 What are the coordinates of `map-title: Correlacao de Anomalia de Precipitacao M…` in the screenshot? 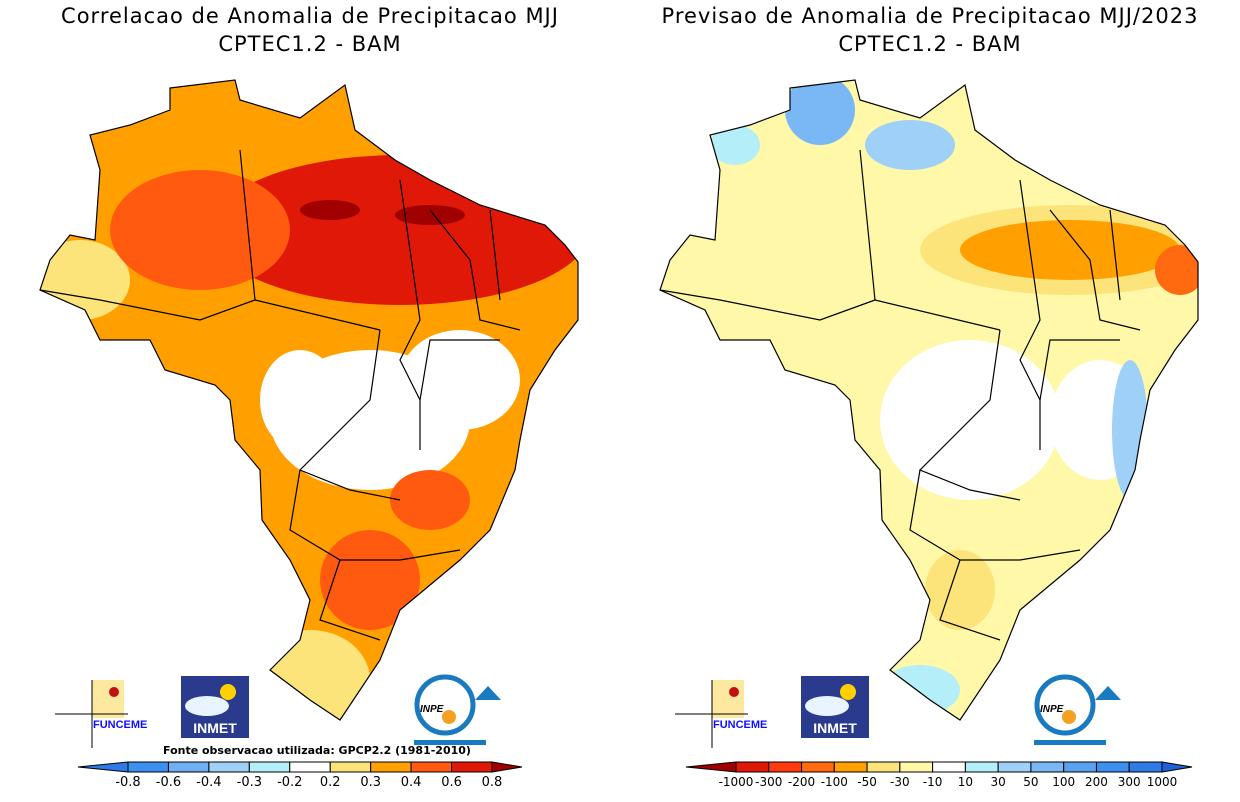 It's located at (310, 16).